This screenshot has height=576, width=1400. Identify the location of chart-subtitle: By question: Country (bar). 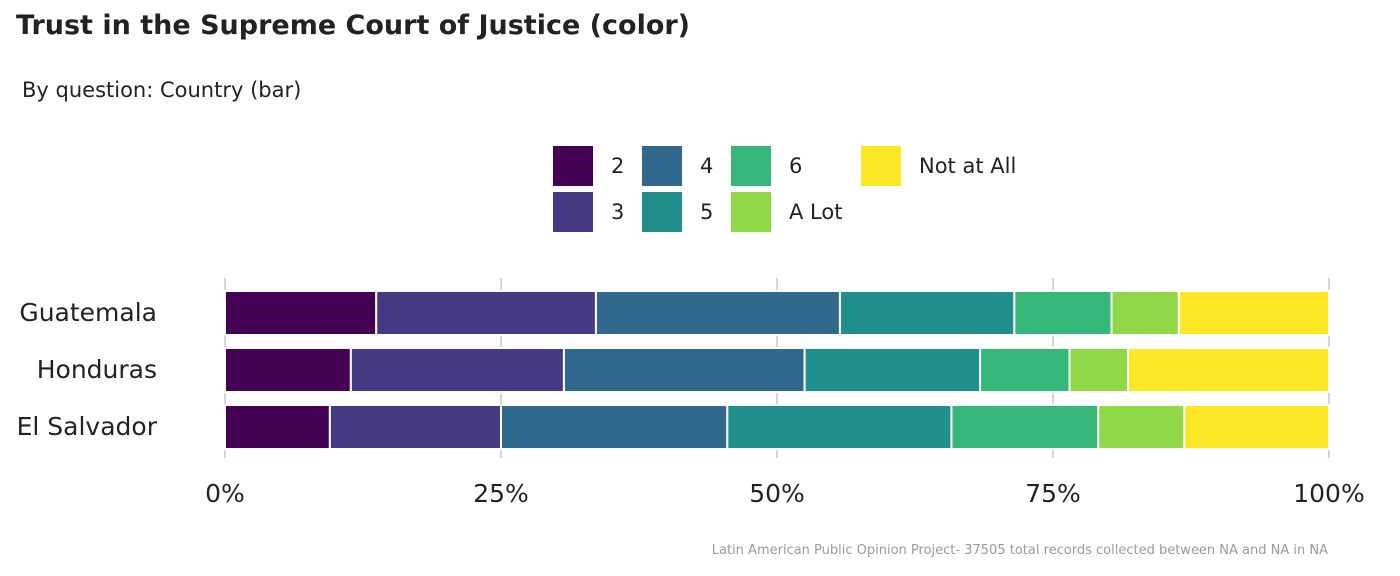
(162, 90).